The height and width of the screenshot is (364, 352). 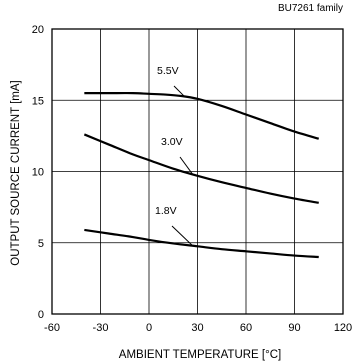 What do you see at coordinates (38, 101) in the screenshot?
I see `y-tick-label: 15` at bounding box center [38, 101].